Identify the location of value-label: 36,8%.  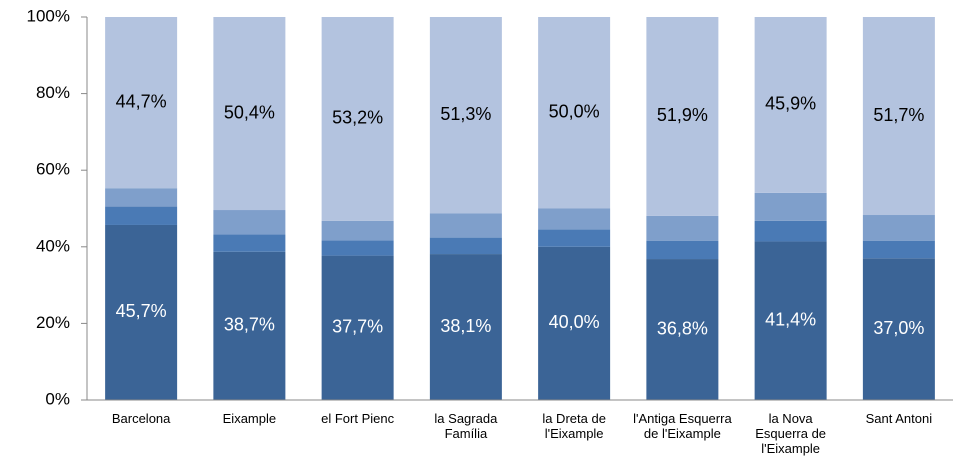
(682, 328).